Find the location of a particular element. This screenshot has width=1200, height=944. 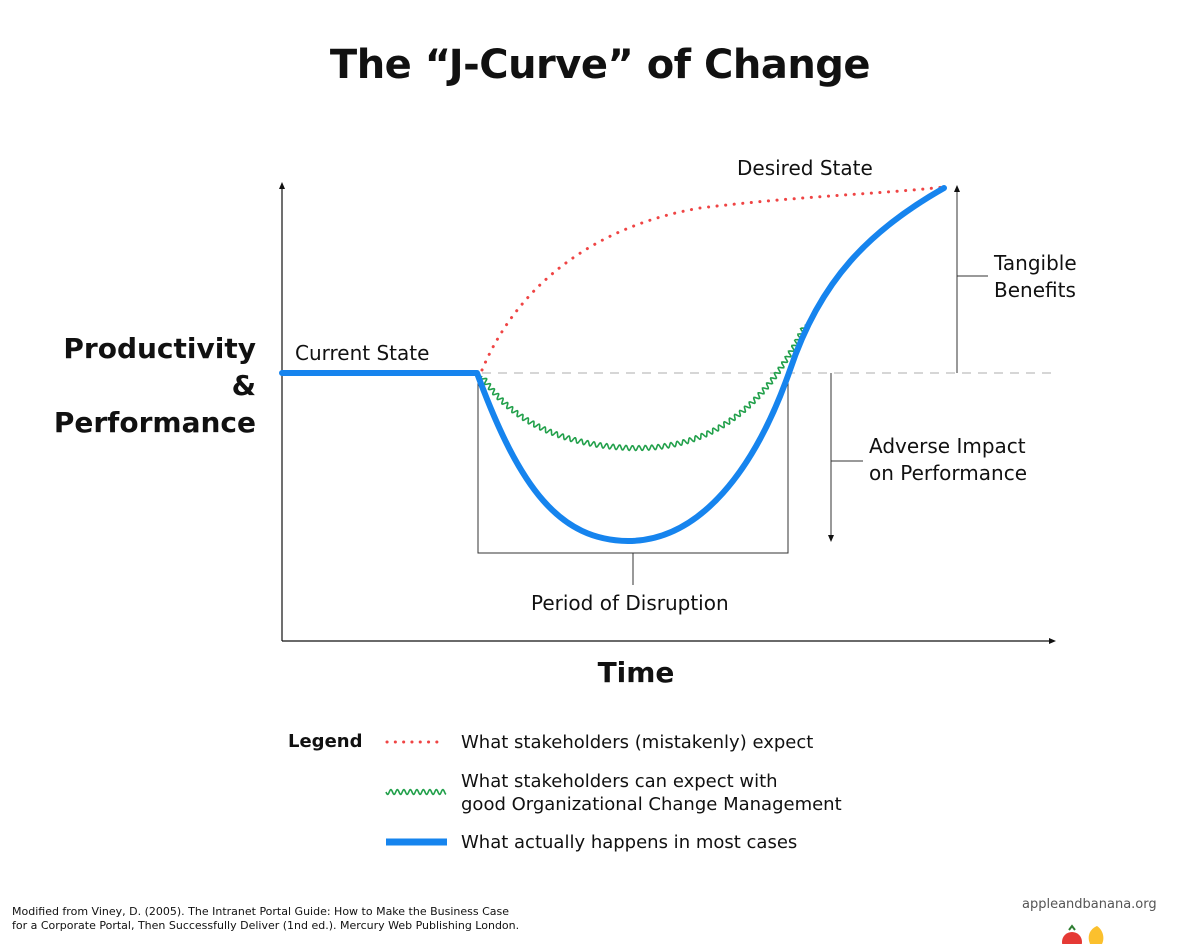

legend-label-expected: What stakeholders (mistakenly) expect is located at coordinates (637, 742).